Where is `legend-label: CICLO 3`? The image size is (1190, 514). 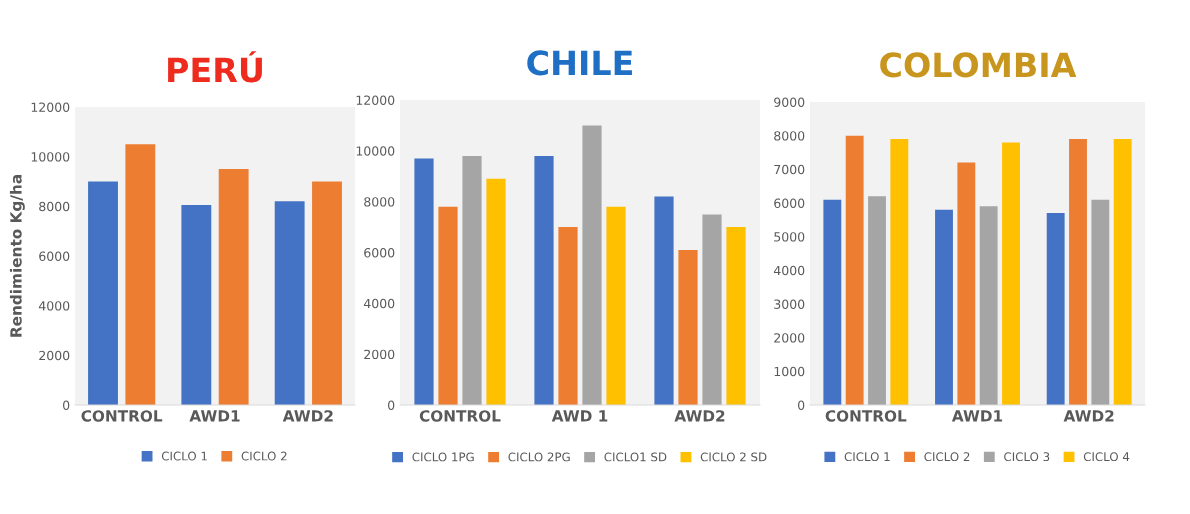 legend-label: CICLO 3 is located at coordinates (1027, 457).